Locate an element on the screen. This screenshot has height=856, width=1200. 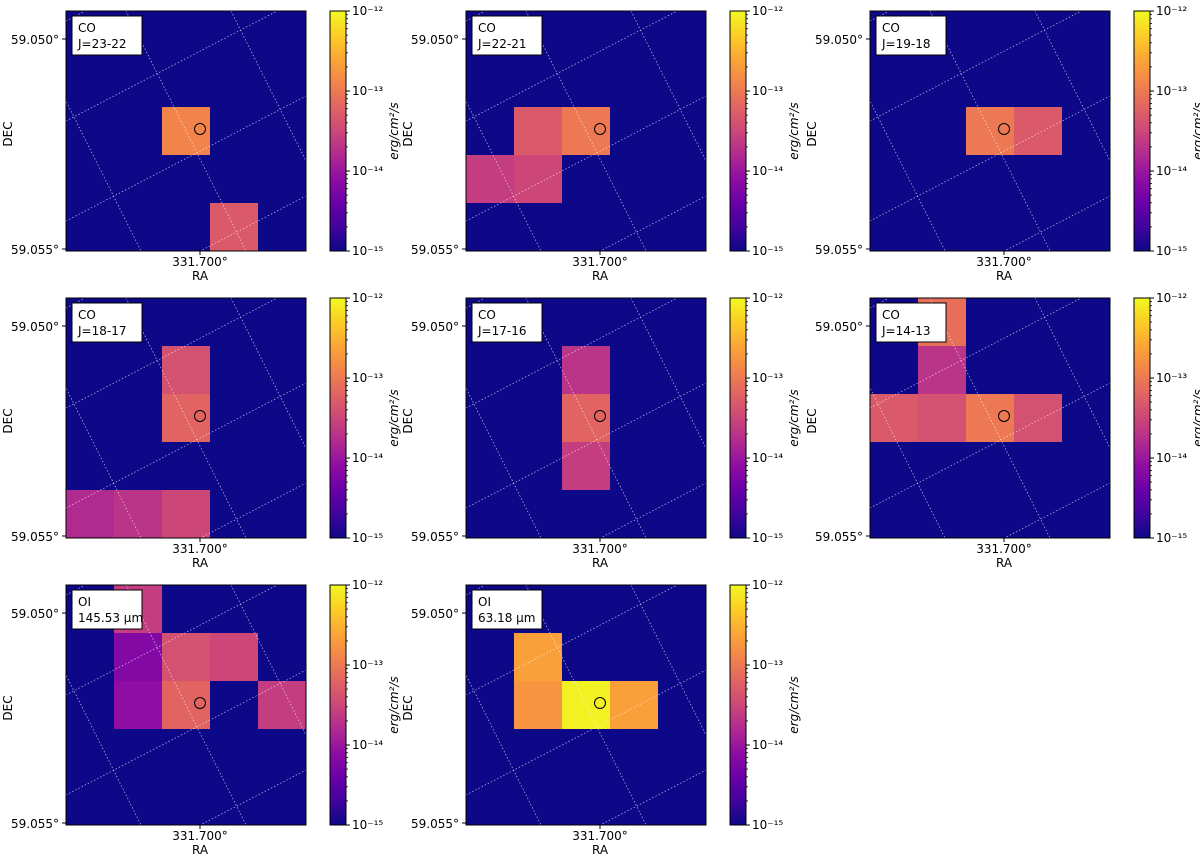
title-line2: J=14-13 is located at coordinates (905, 331).